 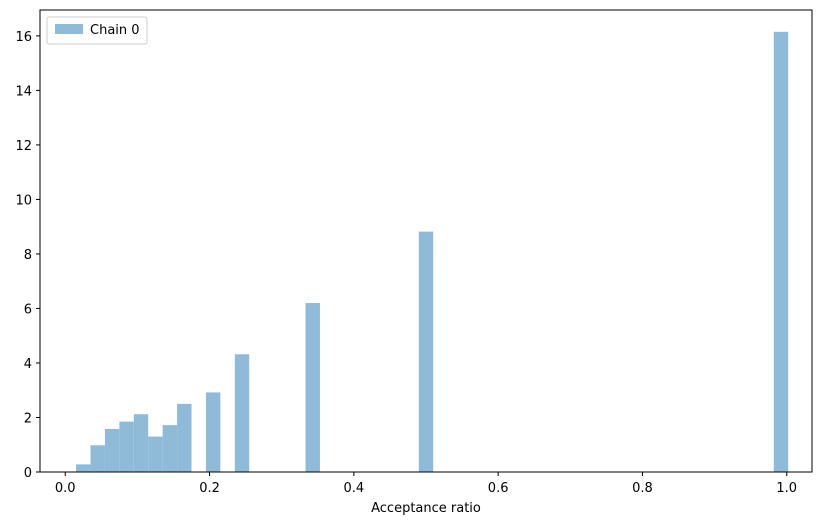 What do you see at coordinates (426, 508) in the screenshot?
I see `x-axis-label: Acceptance ratio` at bounding box center [426, 508].